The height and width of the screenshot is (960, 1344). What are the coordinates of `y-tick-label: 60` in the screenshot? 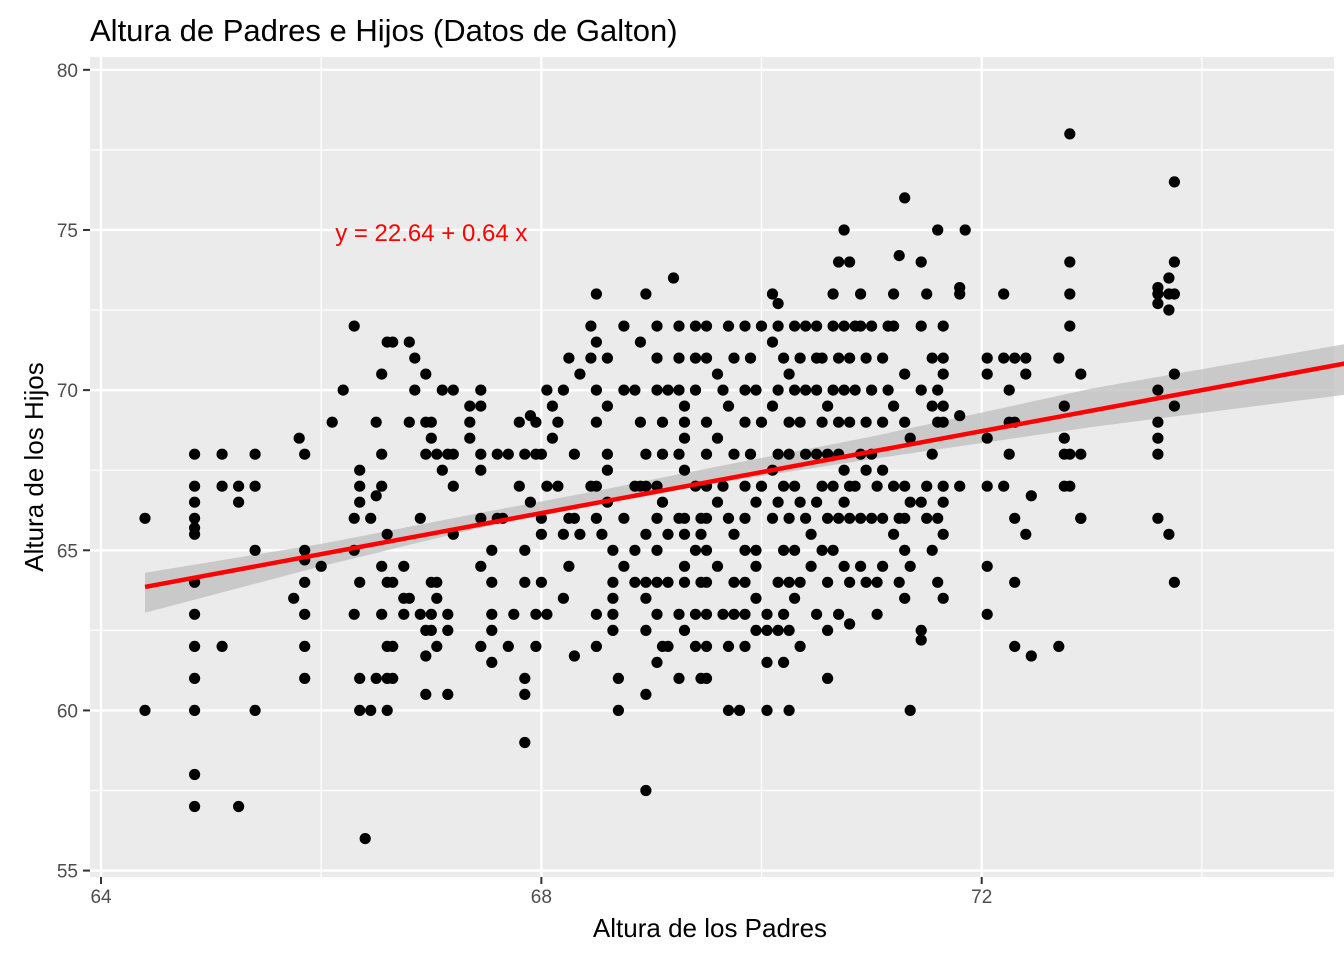 It's located at (67, 711).